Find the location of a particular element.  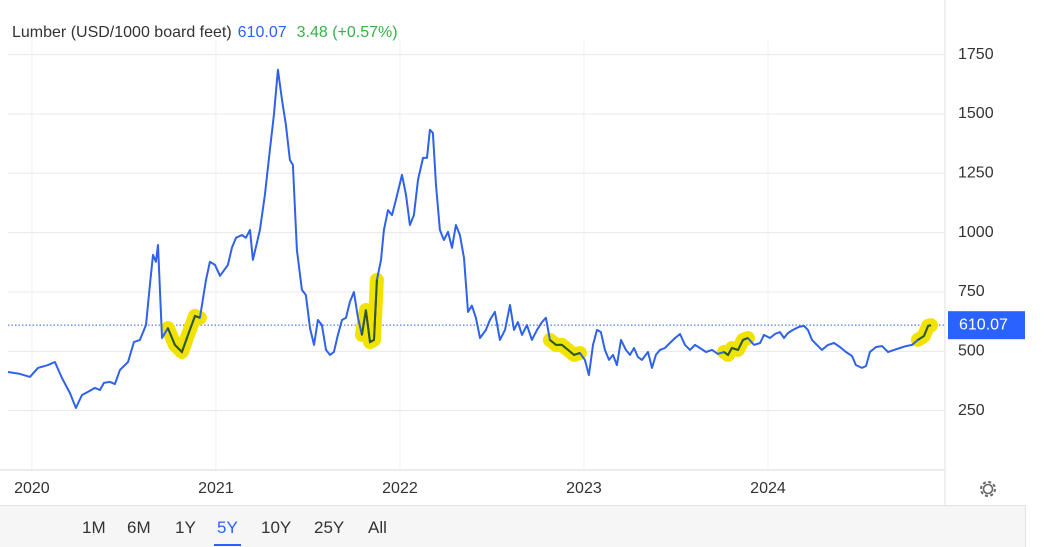

range-button: 5Y is located at coordinates (227, 531).